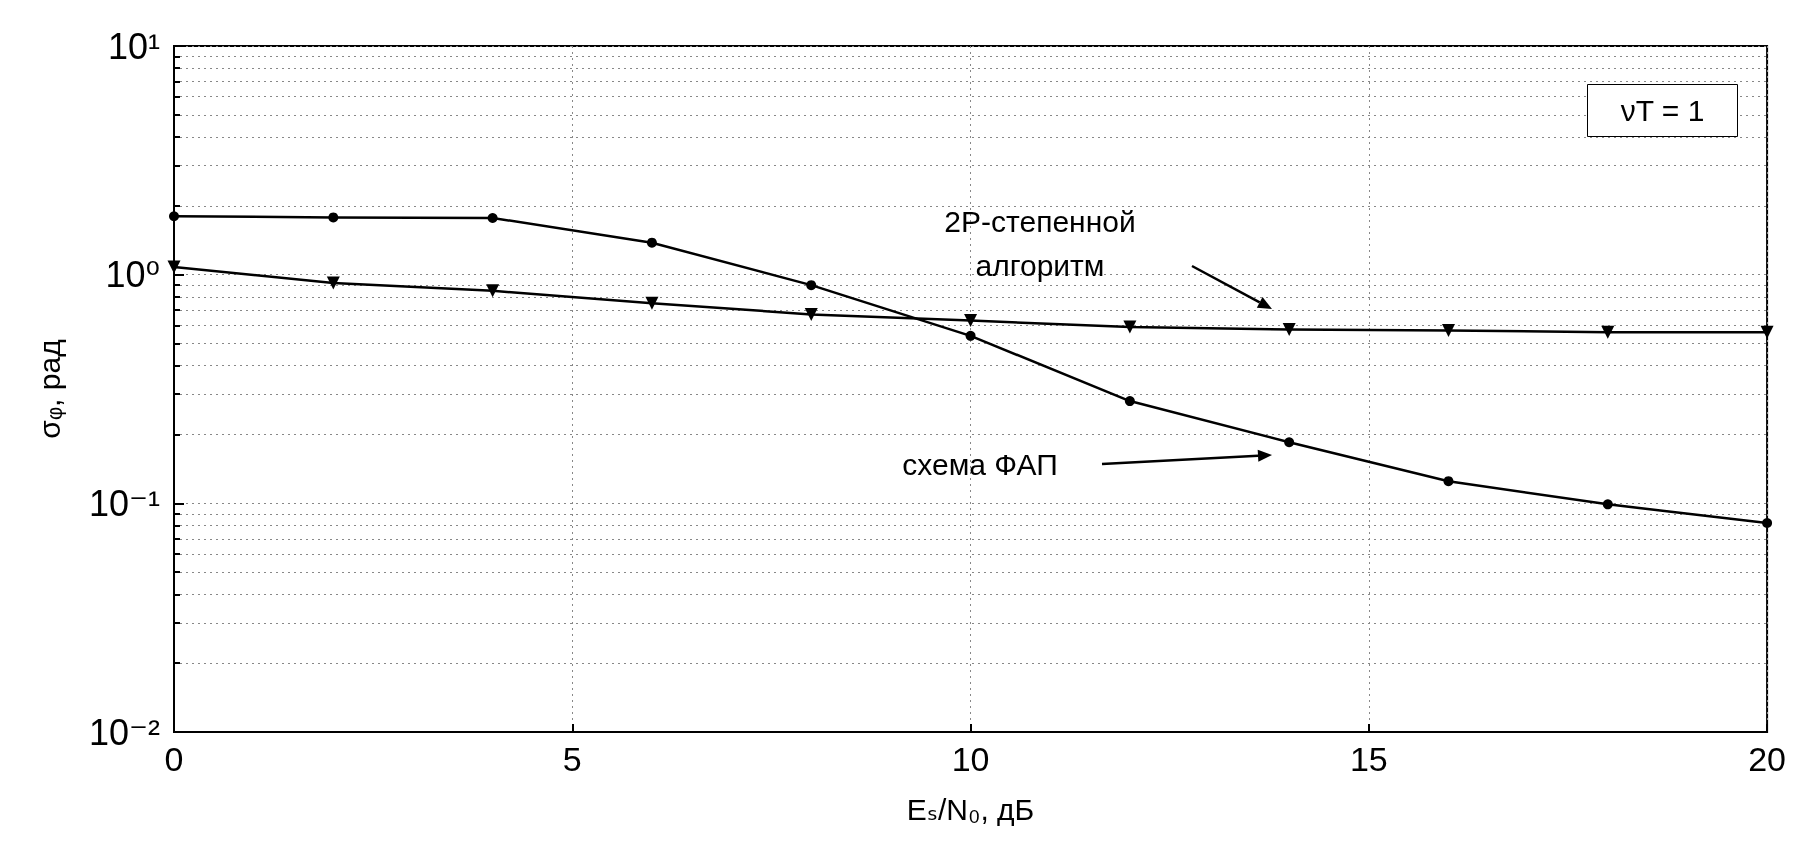 Image resolution: width=1797 pixels, height=852 pixels. Describe the element at coordinates (134, 46) in the screenshot. I see `y-tick-label: 10¹` at that location.